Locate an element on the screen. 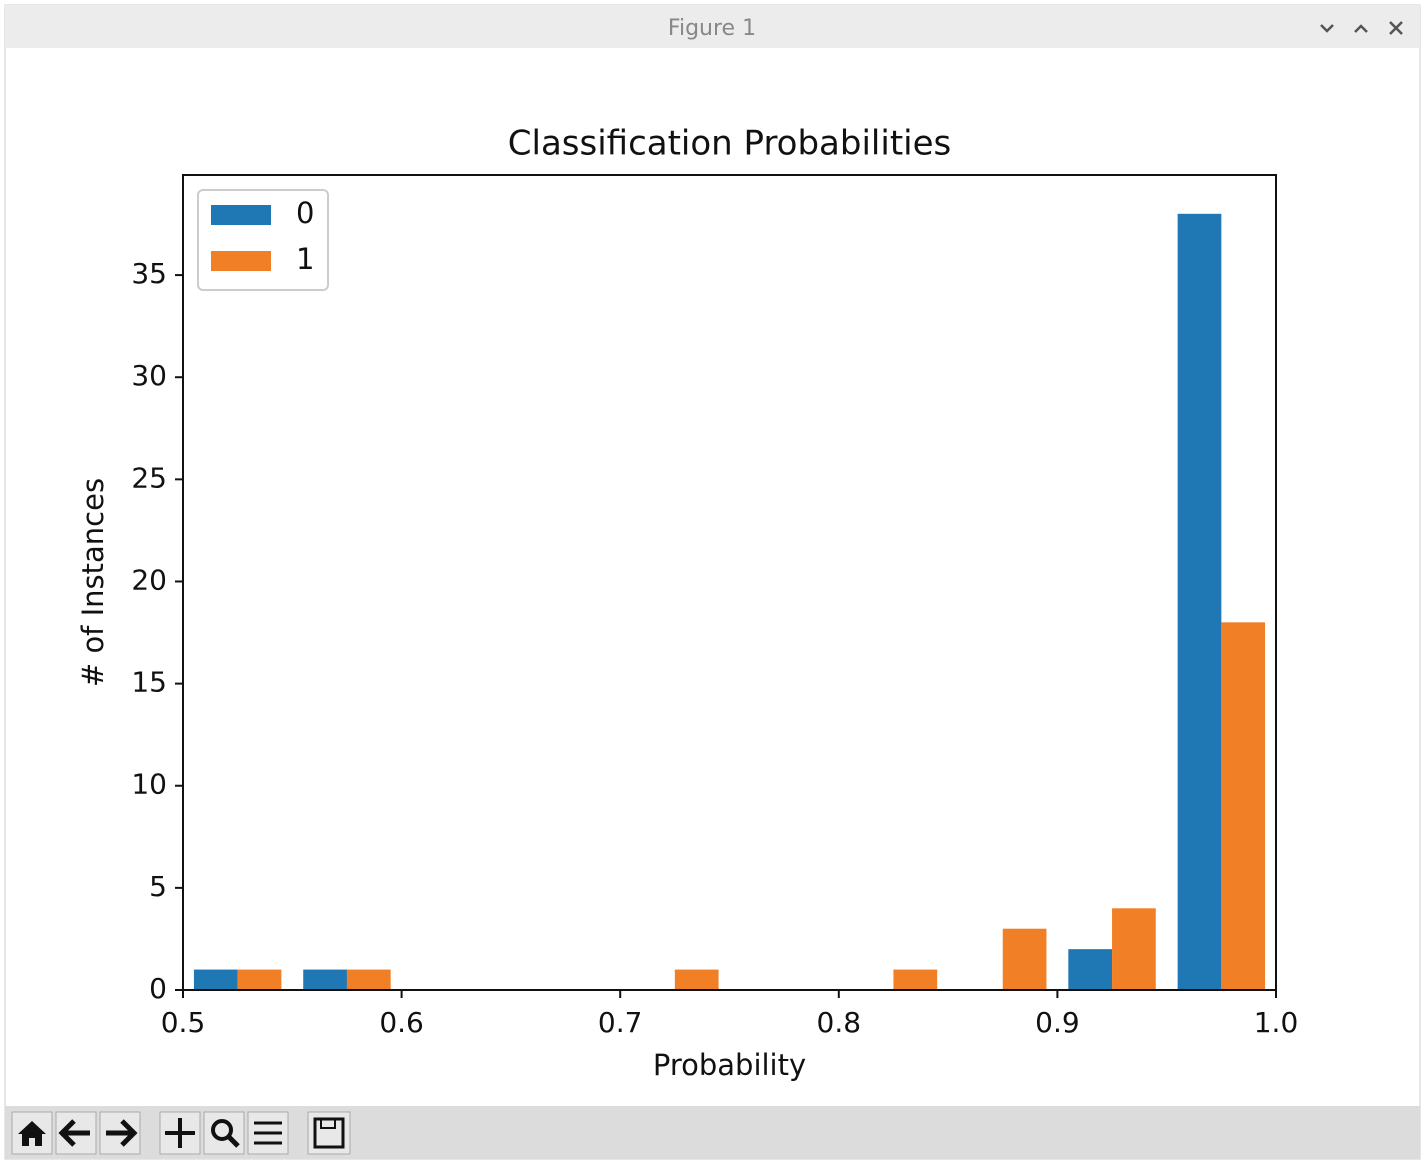 This screenshot has width=1425, height=1164. x-tick-label: 0.6 is located at coordinates (401, 1022).